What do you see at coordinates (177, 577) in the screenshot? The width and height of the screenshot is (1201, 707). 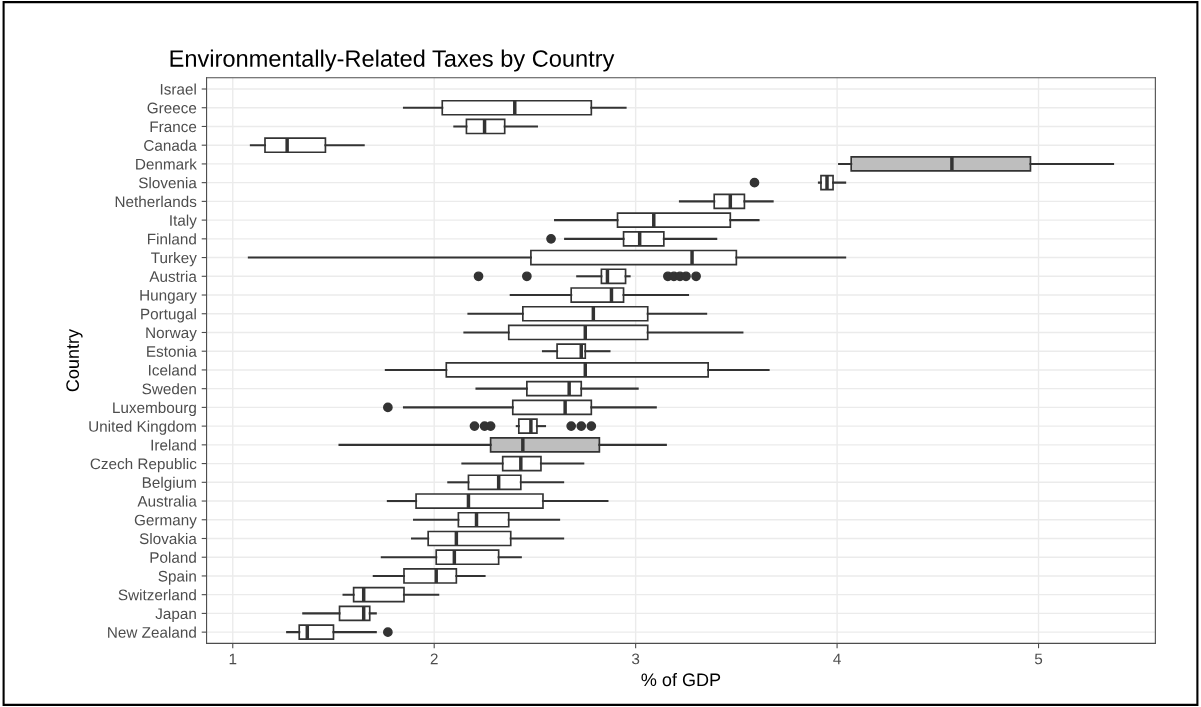 I see `y-tick-label: Spain` at bounding box center [177, 577].